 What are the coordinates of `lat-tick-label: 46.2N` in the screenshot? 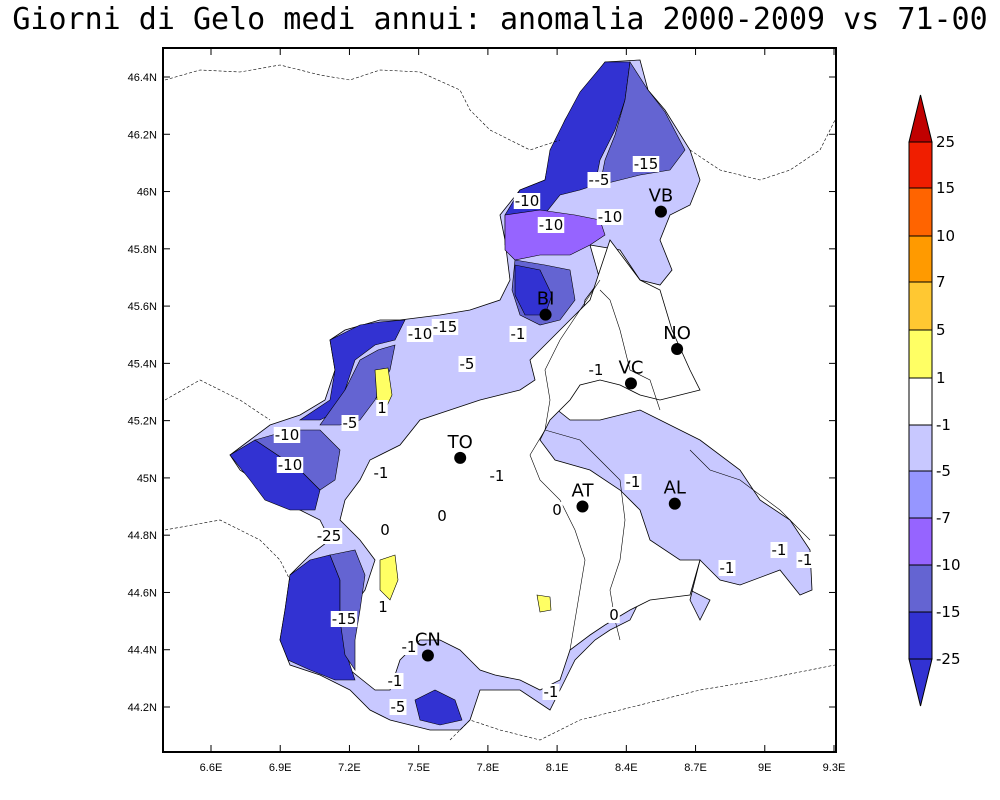 It's located at (142, 135).